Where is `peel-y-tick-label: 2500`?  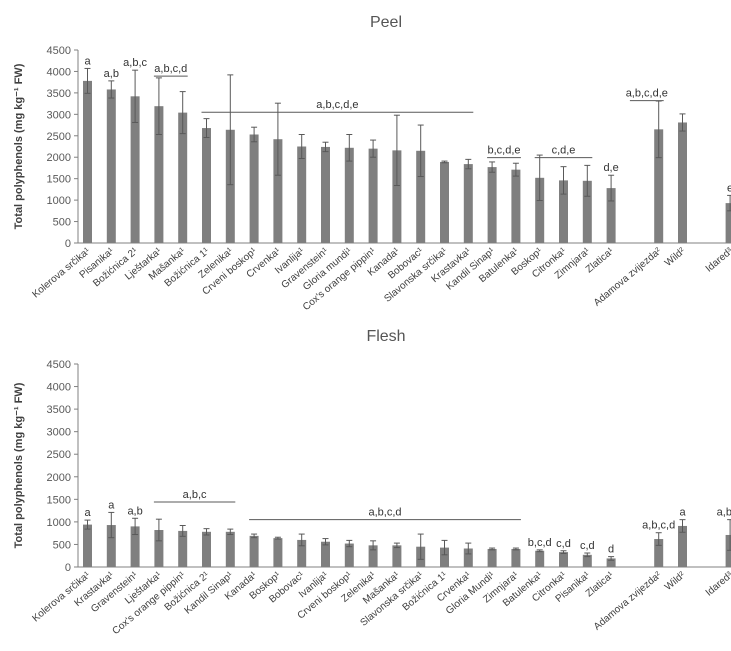
peel-y-tick-label: 2500 is located at coordinates (59, 137).